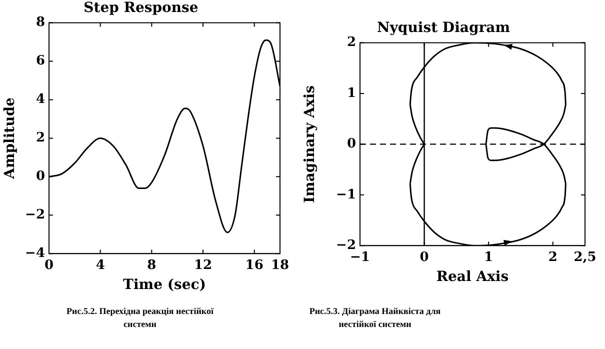  What do you see at coordinates (10, 138) in the screenshot?
I see `y-axis-title: Amplitude` at bounding box center [10, 138].